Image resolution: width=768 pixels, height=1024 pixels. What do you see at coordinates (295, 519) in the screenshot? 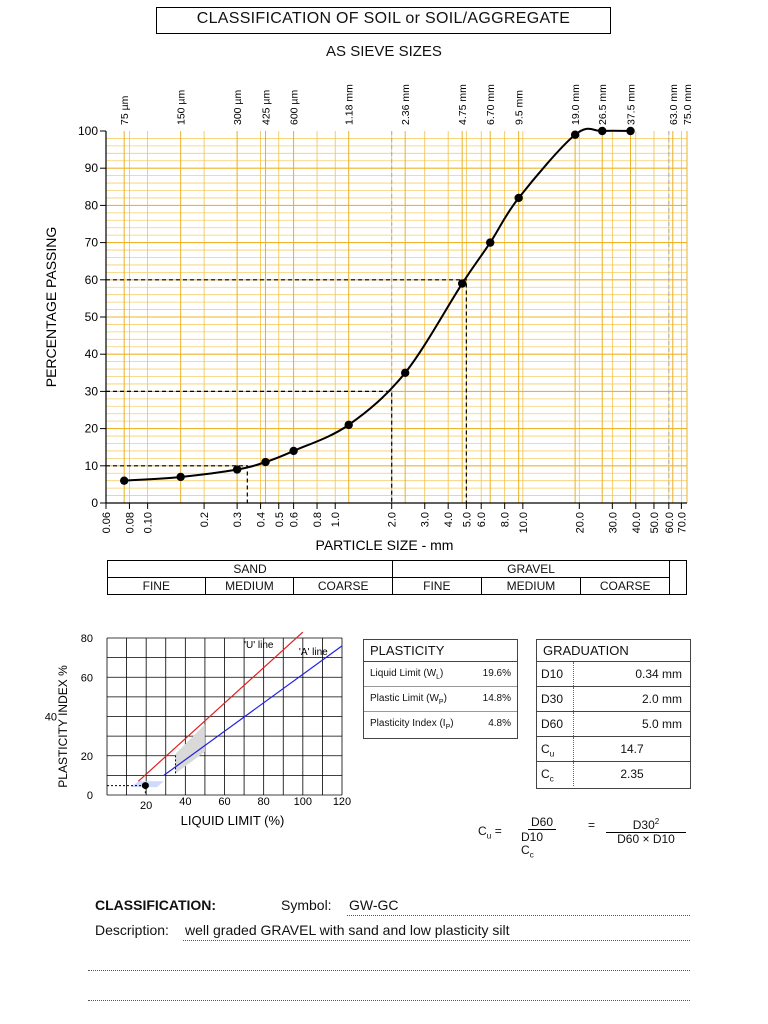
I see `x-tick-label: 0.6` at bounding box center [295, 519].